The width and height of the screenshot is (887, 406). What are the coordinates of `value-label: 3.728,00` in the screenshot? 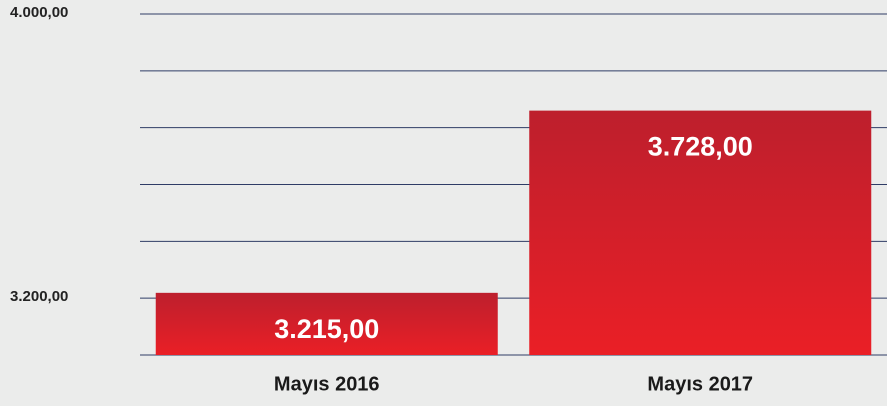 It's located at (700, 147).